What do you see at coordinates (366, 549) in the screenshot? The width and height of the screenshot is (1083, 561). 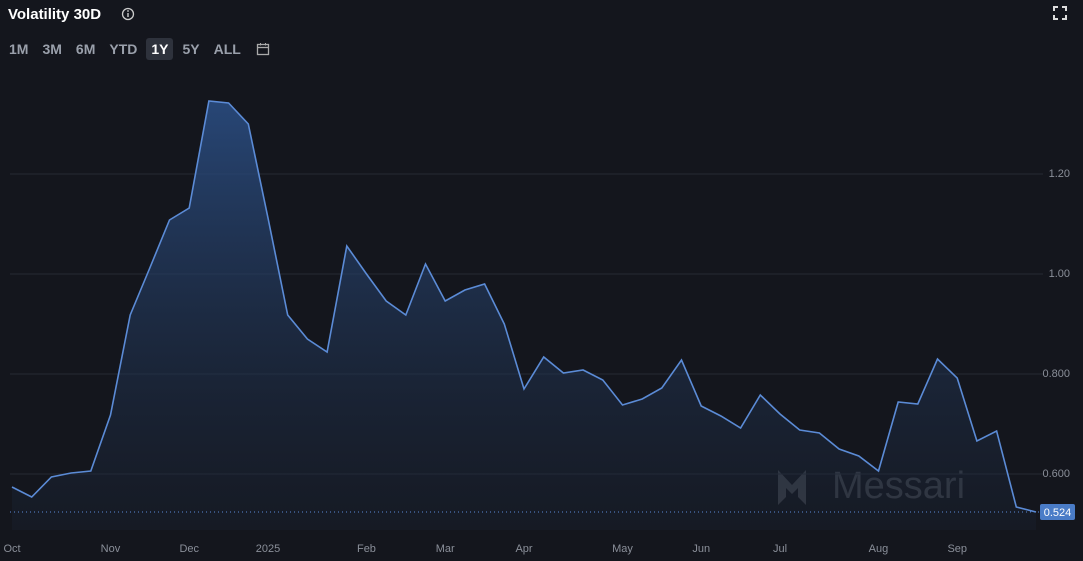 I see `x-tick-label: Feb` at bounding box center [366, 549].